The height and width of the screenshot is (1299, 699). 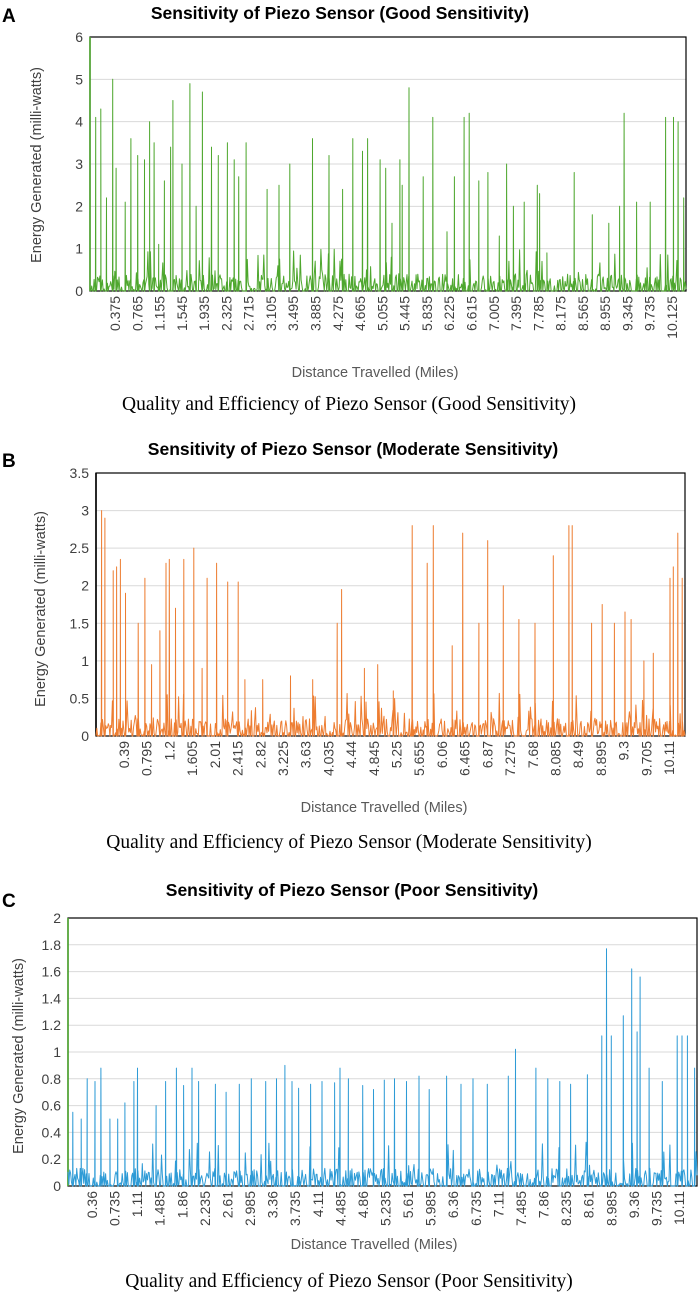 I want to click on panel-b-x-tick-label: 6.87, so click(x=487, y=754).